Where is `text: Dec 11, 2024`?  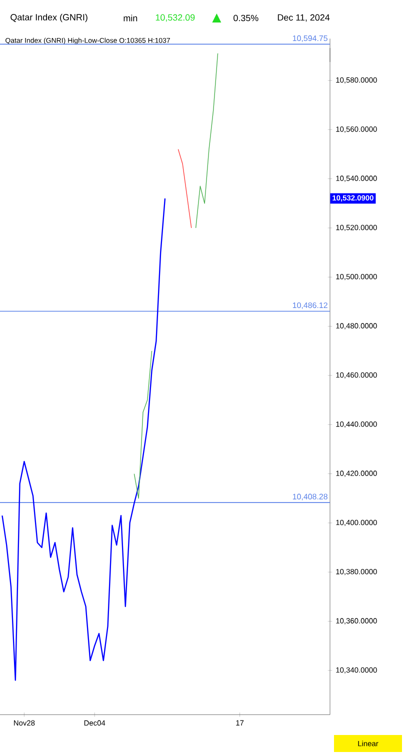 text: Dec 11, 2024 is located at coordinates (304, 18).